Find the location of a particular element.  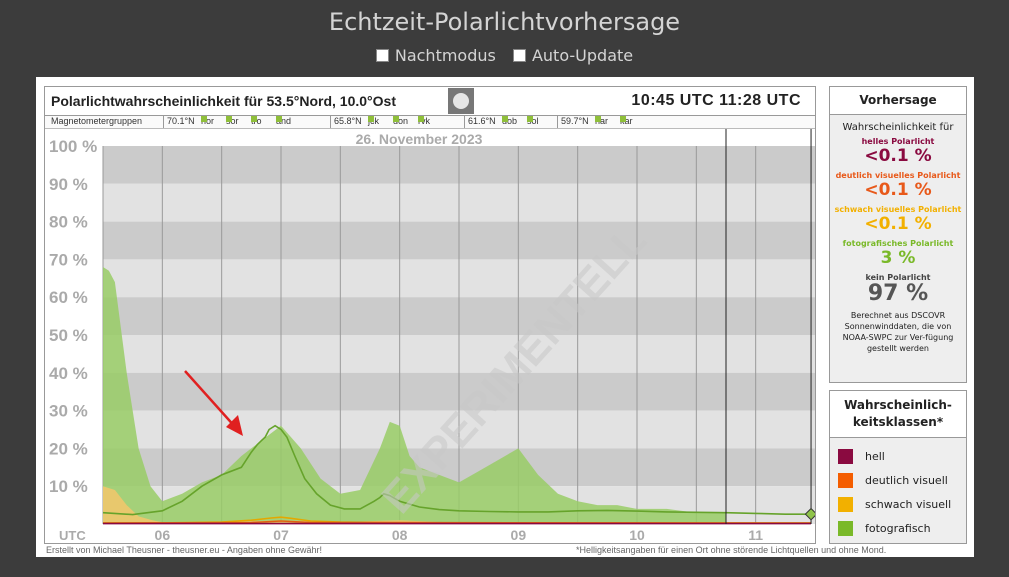

class-legend-item: fotografisch is located at coordinates (898, 528).